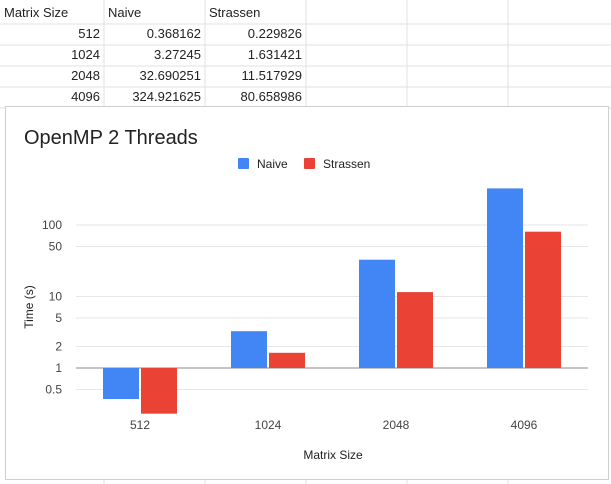 The width and height of the screenshot is (611, 484). What do you see at coordinates (272, 164) in the screenshot?
I see `legend-label-naive: Naive` at bounding box center [272, 164].